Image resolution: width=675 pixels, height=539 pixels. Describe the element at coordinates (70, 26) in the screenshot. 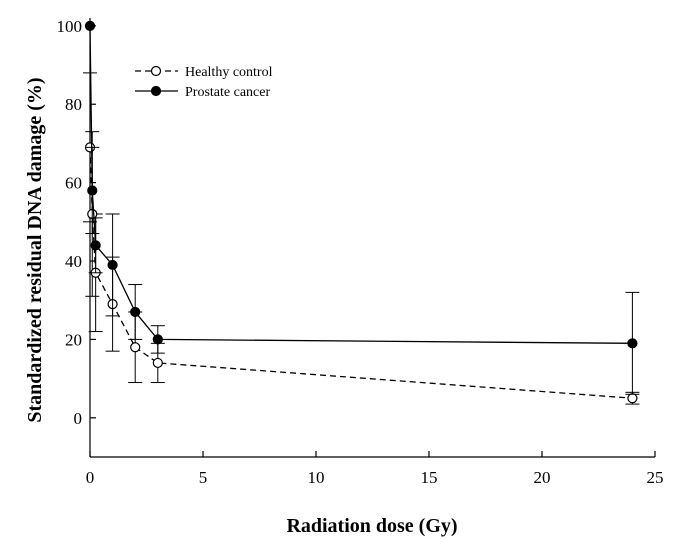

I see `y-tick-label: 100` at that location.